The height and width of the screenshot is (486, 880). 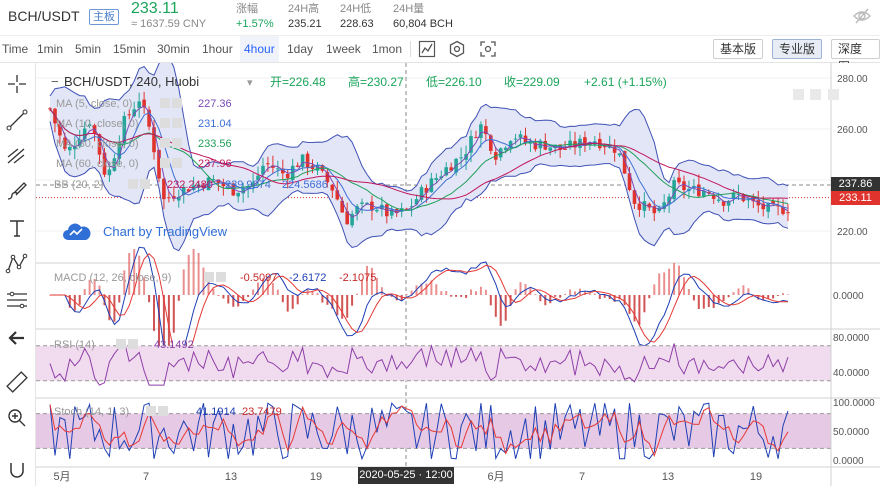 What do you see at coordinates (738, 49) in the screenshot?
I see `basic-view-button: 基本版` at bounding box center [738, 49].